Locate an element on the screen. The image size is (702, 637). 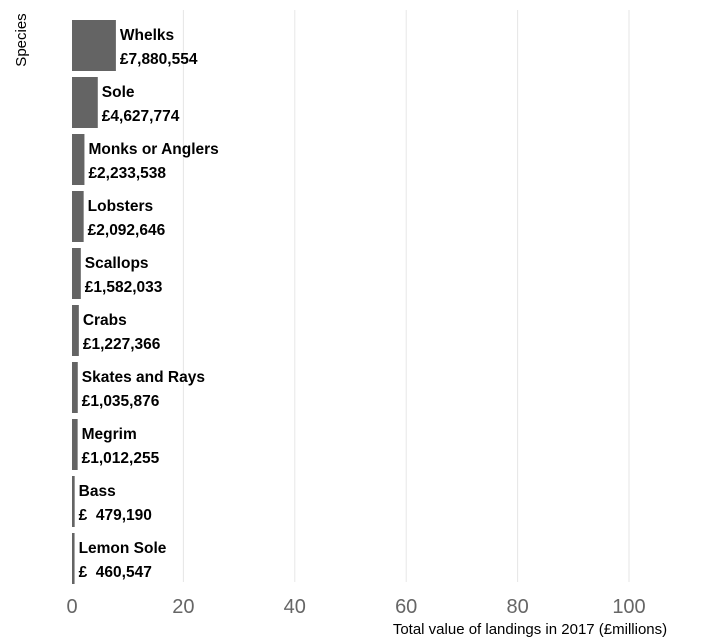
bar-category-label: Bass is located at coordinates (97, 491).